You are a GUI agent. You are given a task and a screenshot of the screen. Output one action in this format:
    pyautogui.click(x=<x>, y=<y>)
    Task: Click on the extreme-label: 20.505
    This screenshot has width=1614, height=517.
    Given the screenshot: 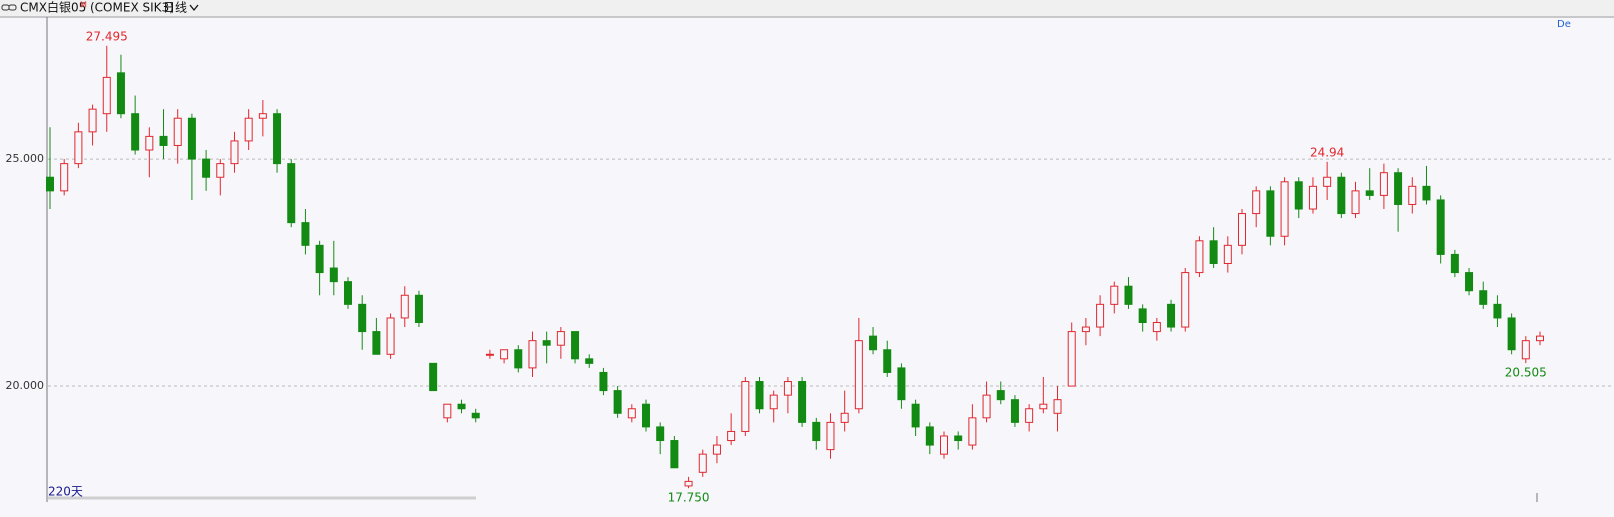 What is the action you would take?
    pyautogui.click(x=1526, y=373)
    